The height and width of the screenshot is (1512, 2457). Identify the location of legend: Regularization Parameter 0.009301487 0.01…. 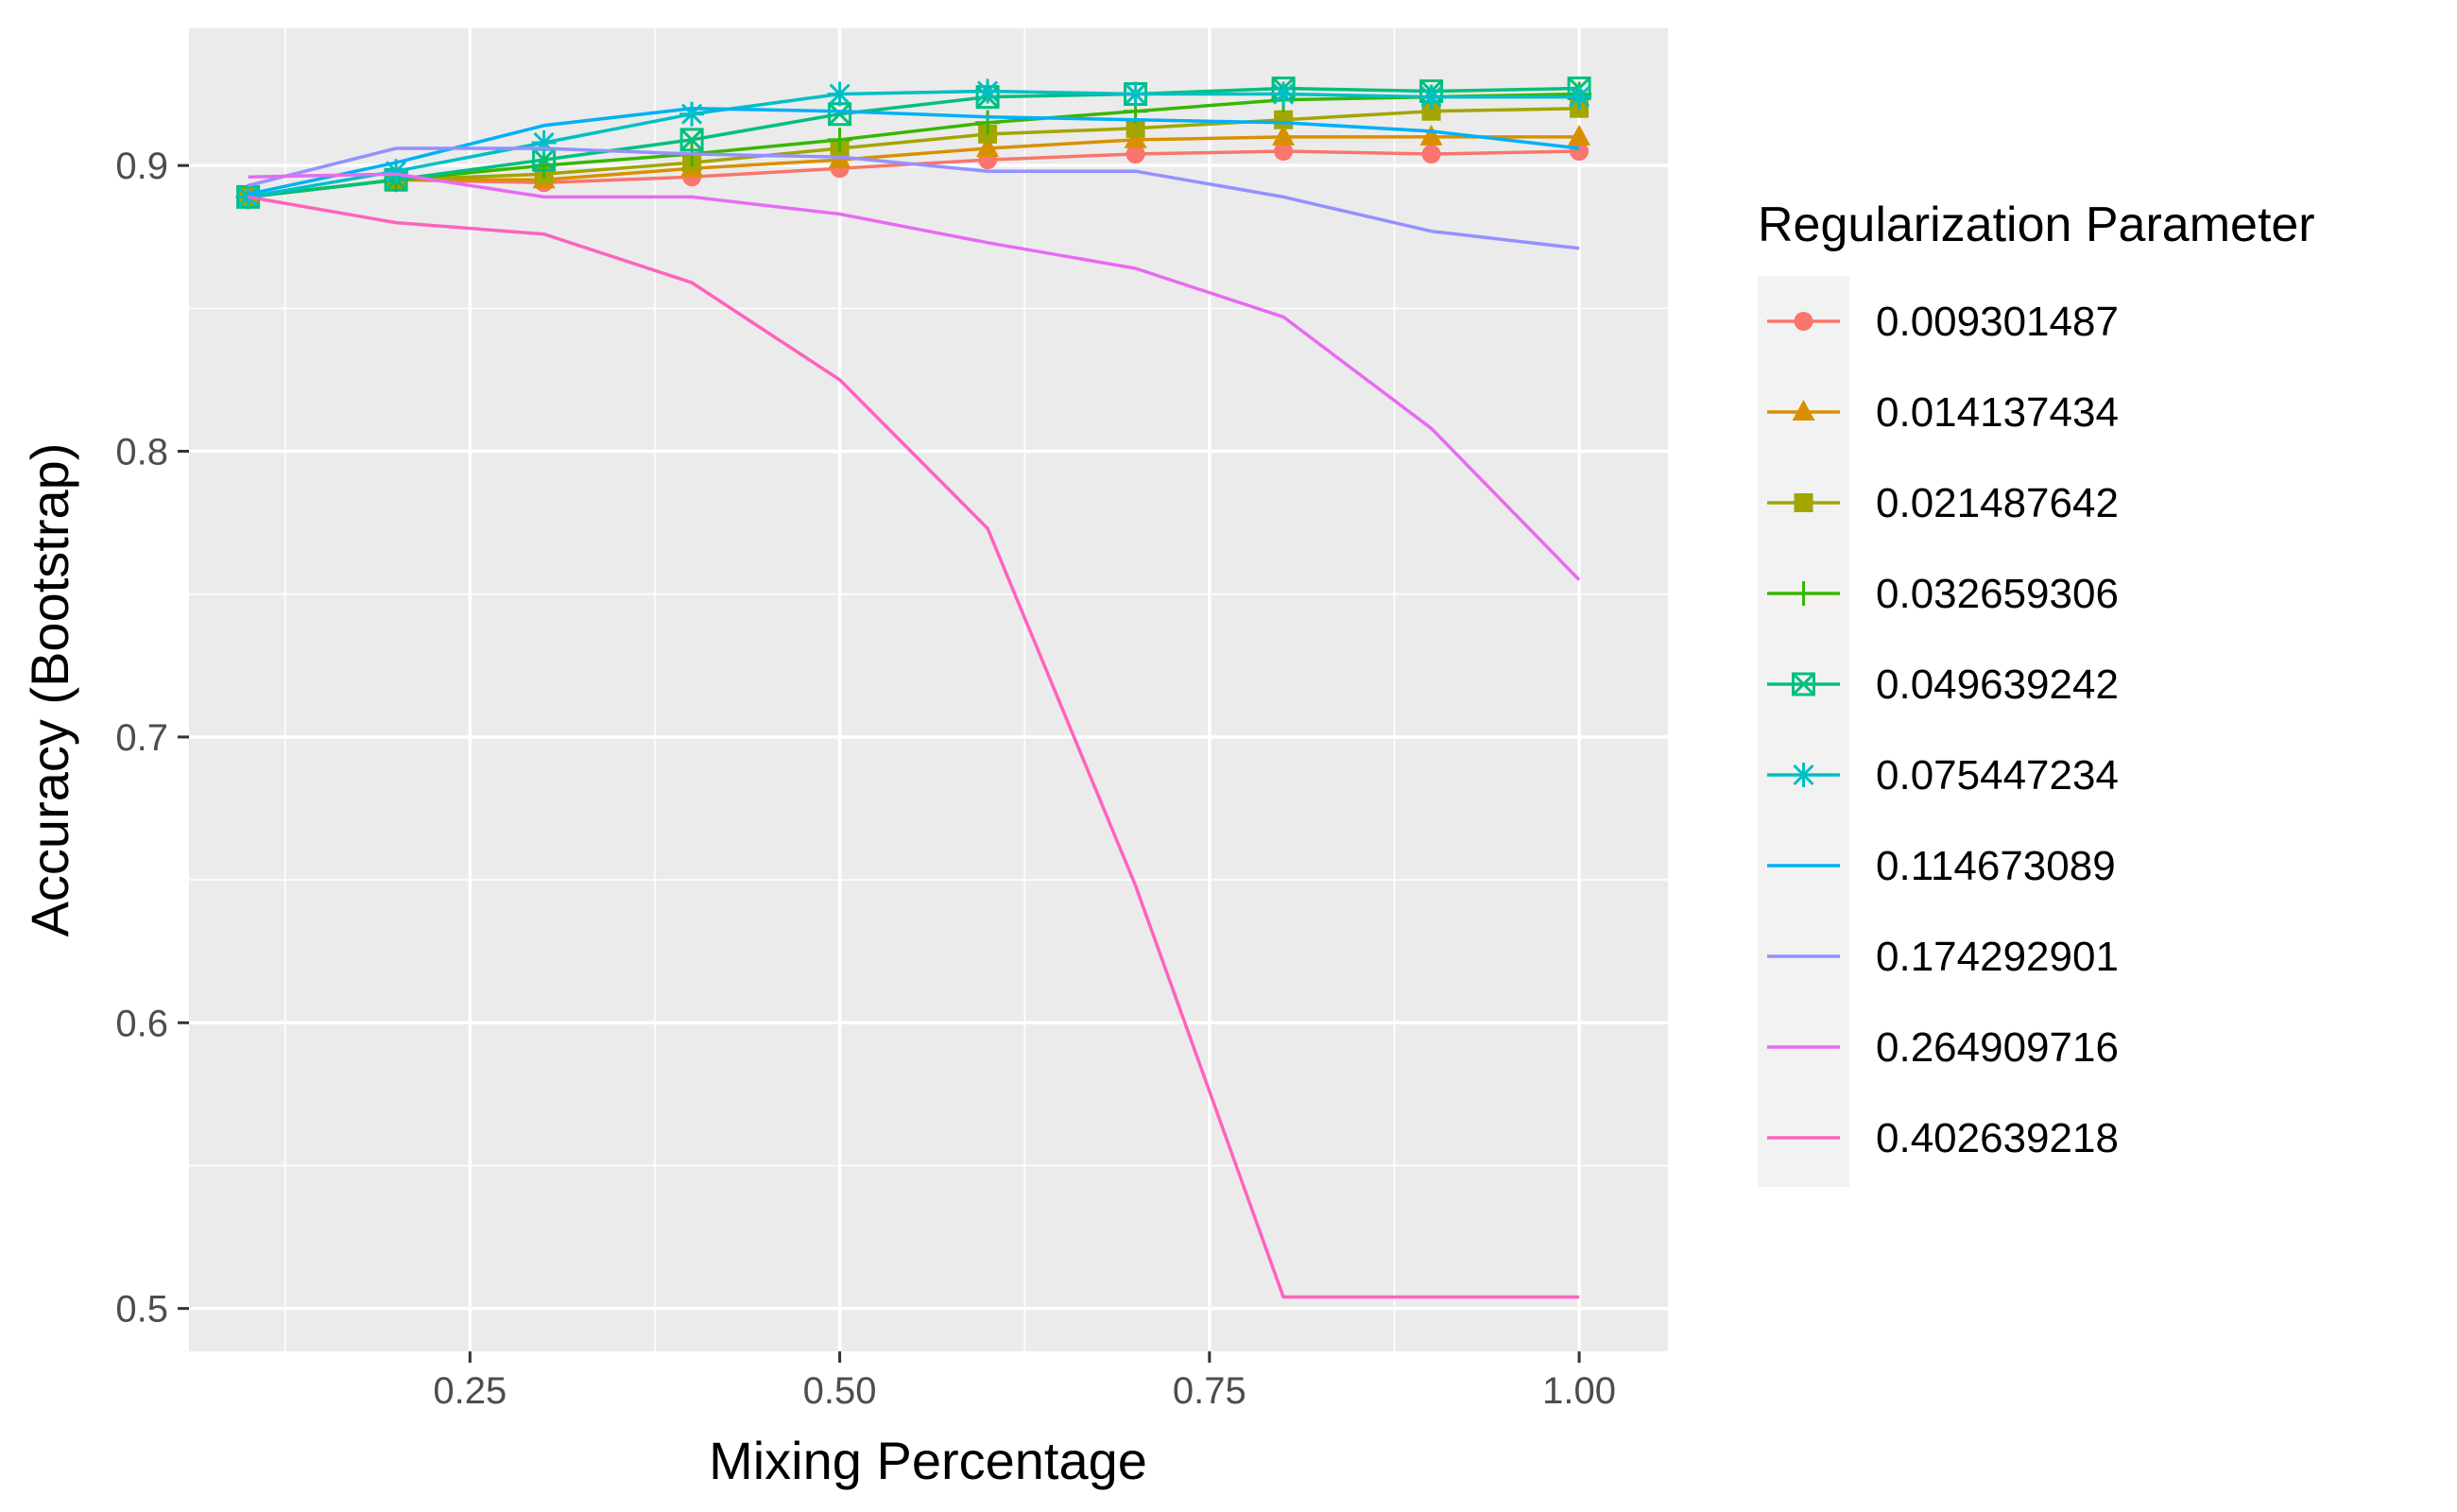
(2036, 692).